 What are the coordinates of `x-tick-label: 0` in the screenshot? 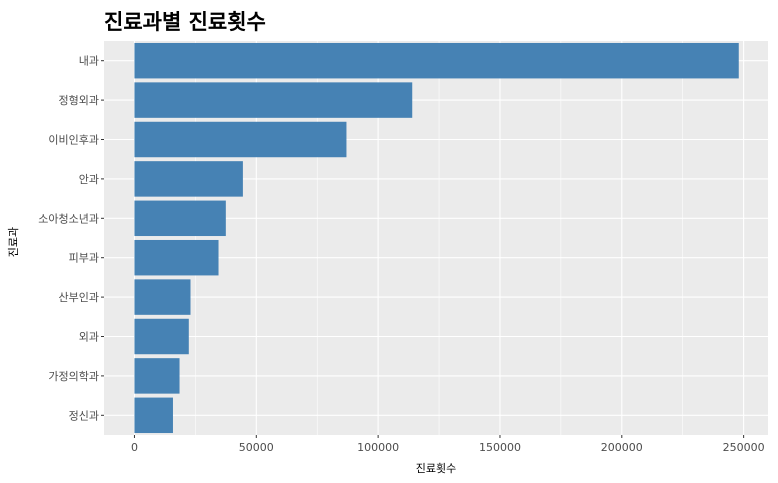 It's located at (134, 447).